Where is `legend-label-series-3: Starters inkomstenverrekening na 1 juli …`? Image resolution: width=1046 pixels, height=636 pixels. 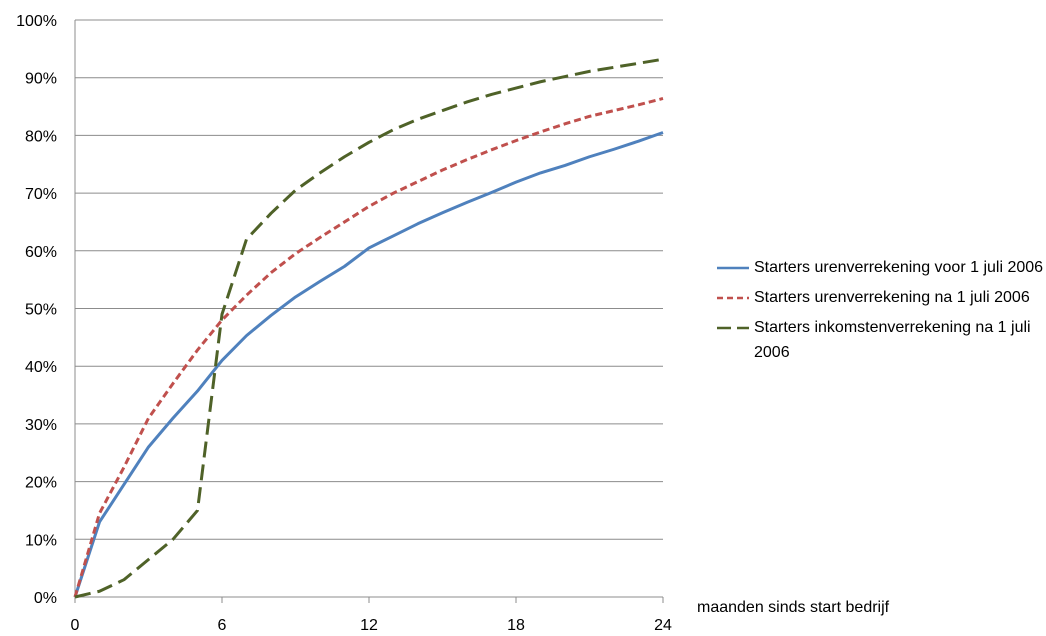
legend-label-series-3: Starters inkomstenverrekening na 1 juli … is located at coordinates (892, 340).